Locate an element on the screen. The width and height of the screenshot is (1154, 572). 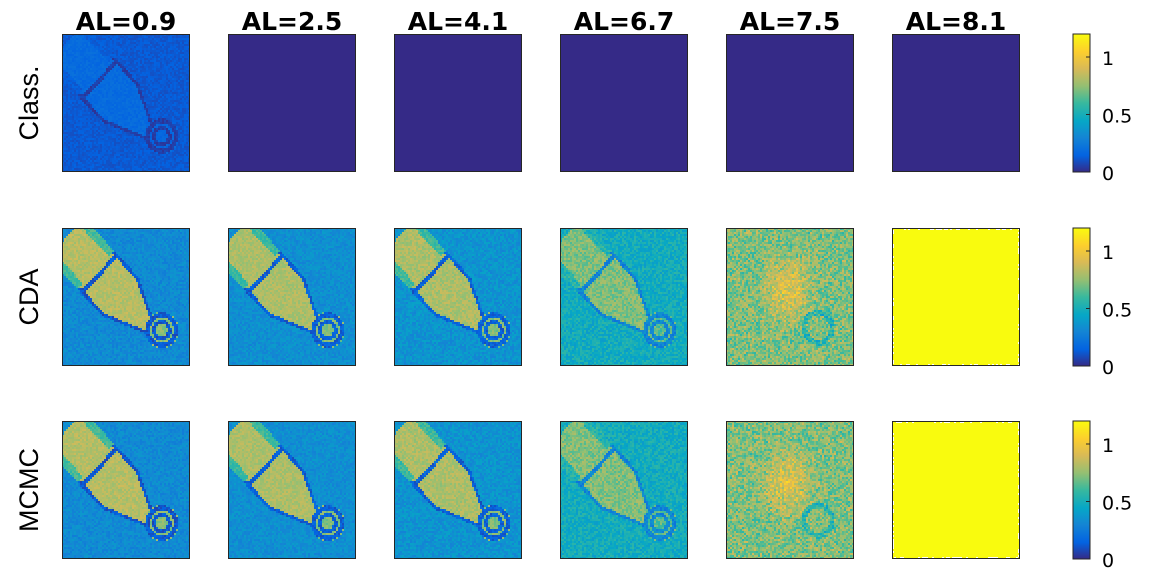
column-title-al-8-1: AL=8.1 is located at coordinates (956, 21).